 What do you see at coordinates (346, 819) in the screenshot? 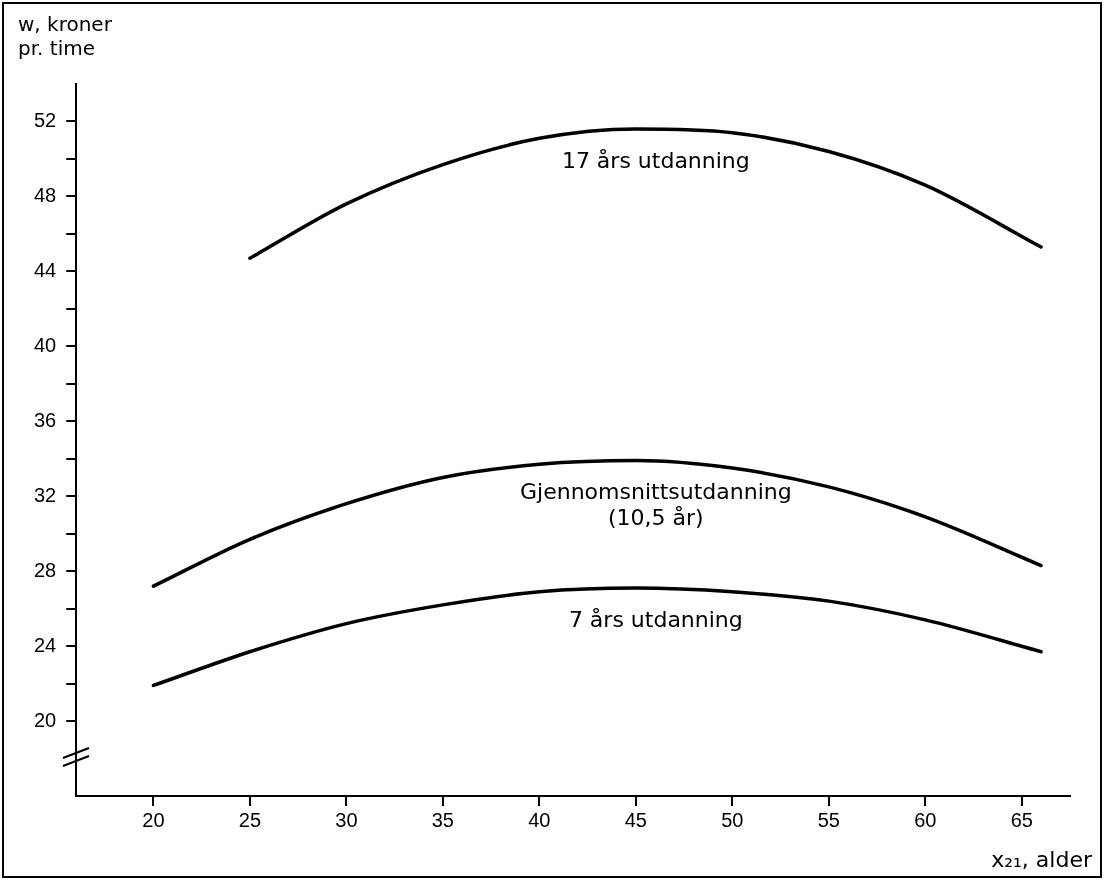
I see `x-tick-label: 30` at bounding box center [346, 819].